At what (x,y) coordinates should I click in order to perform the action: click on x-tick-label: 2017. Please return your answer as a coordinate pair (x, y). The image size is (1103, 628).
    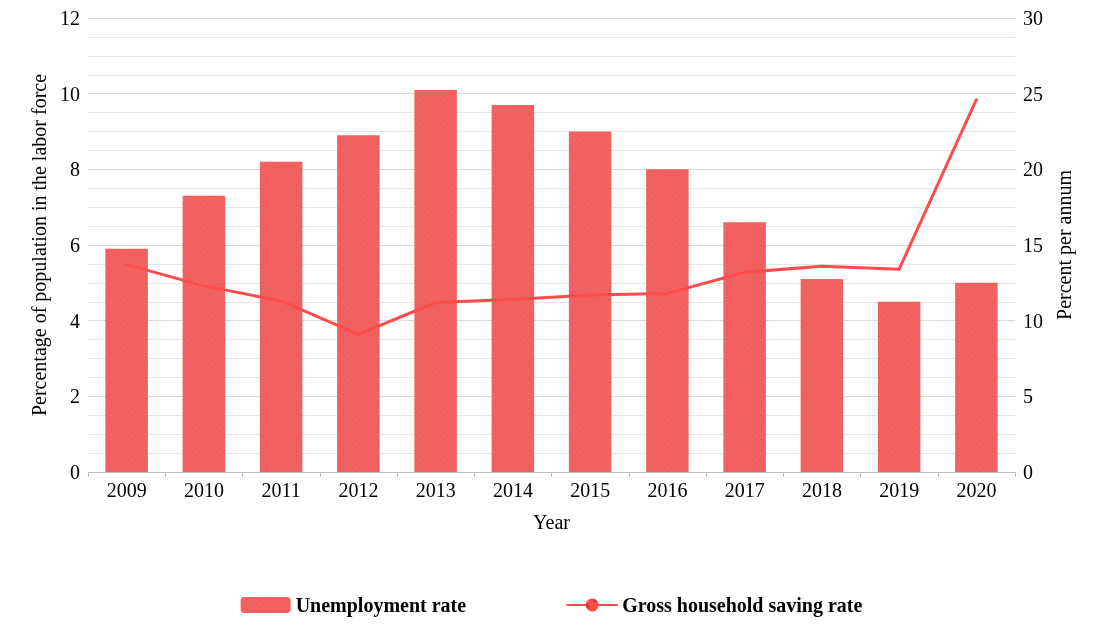
    Looking at the image, I should click on (744, 490).